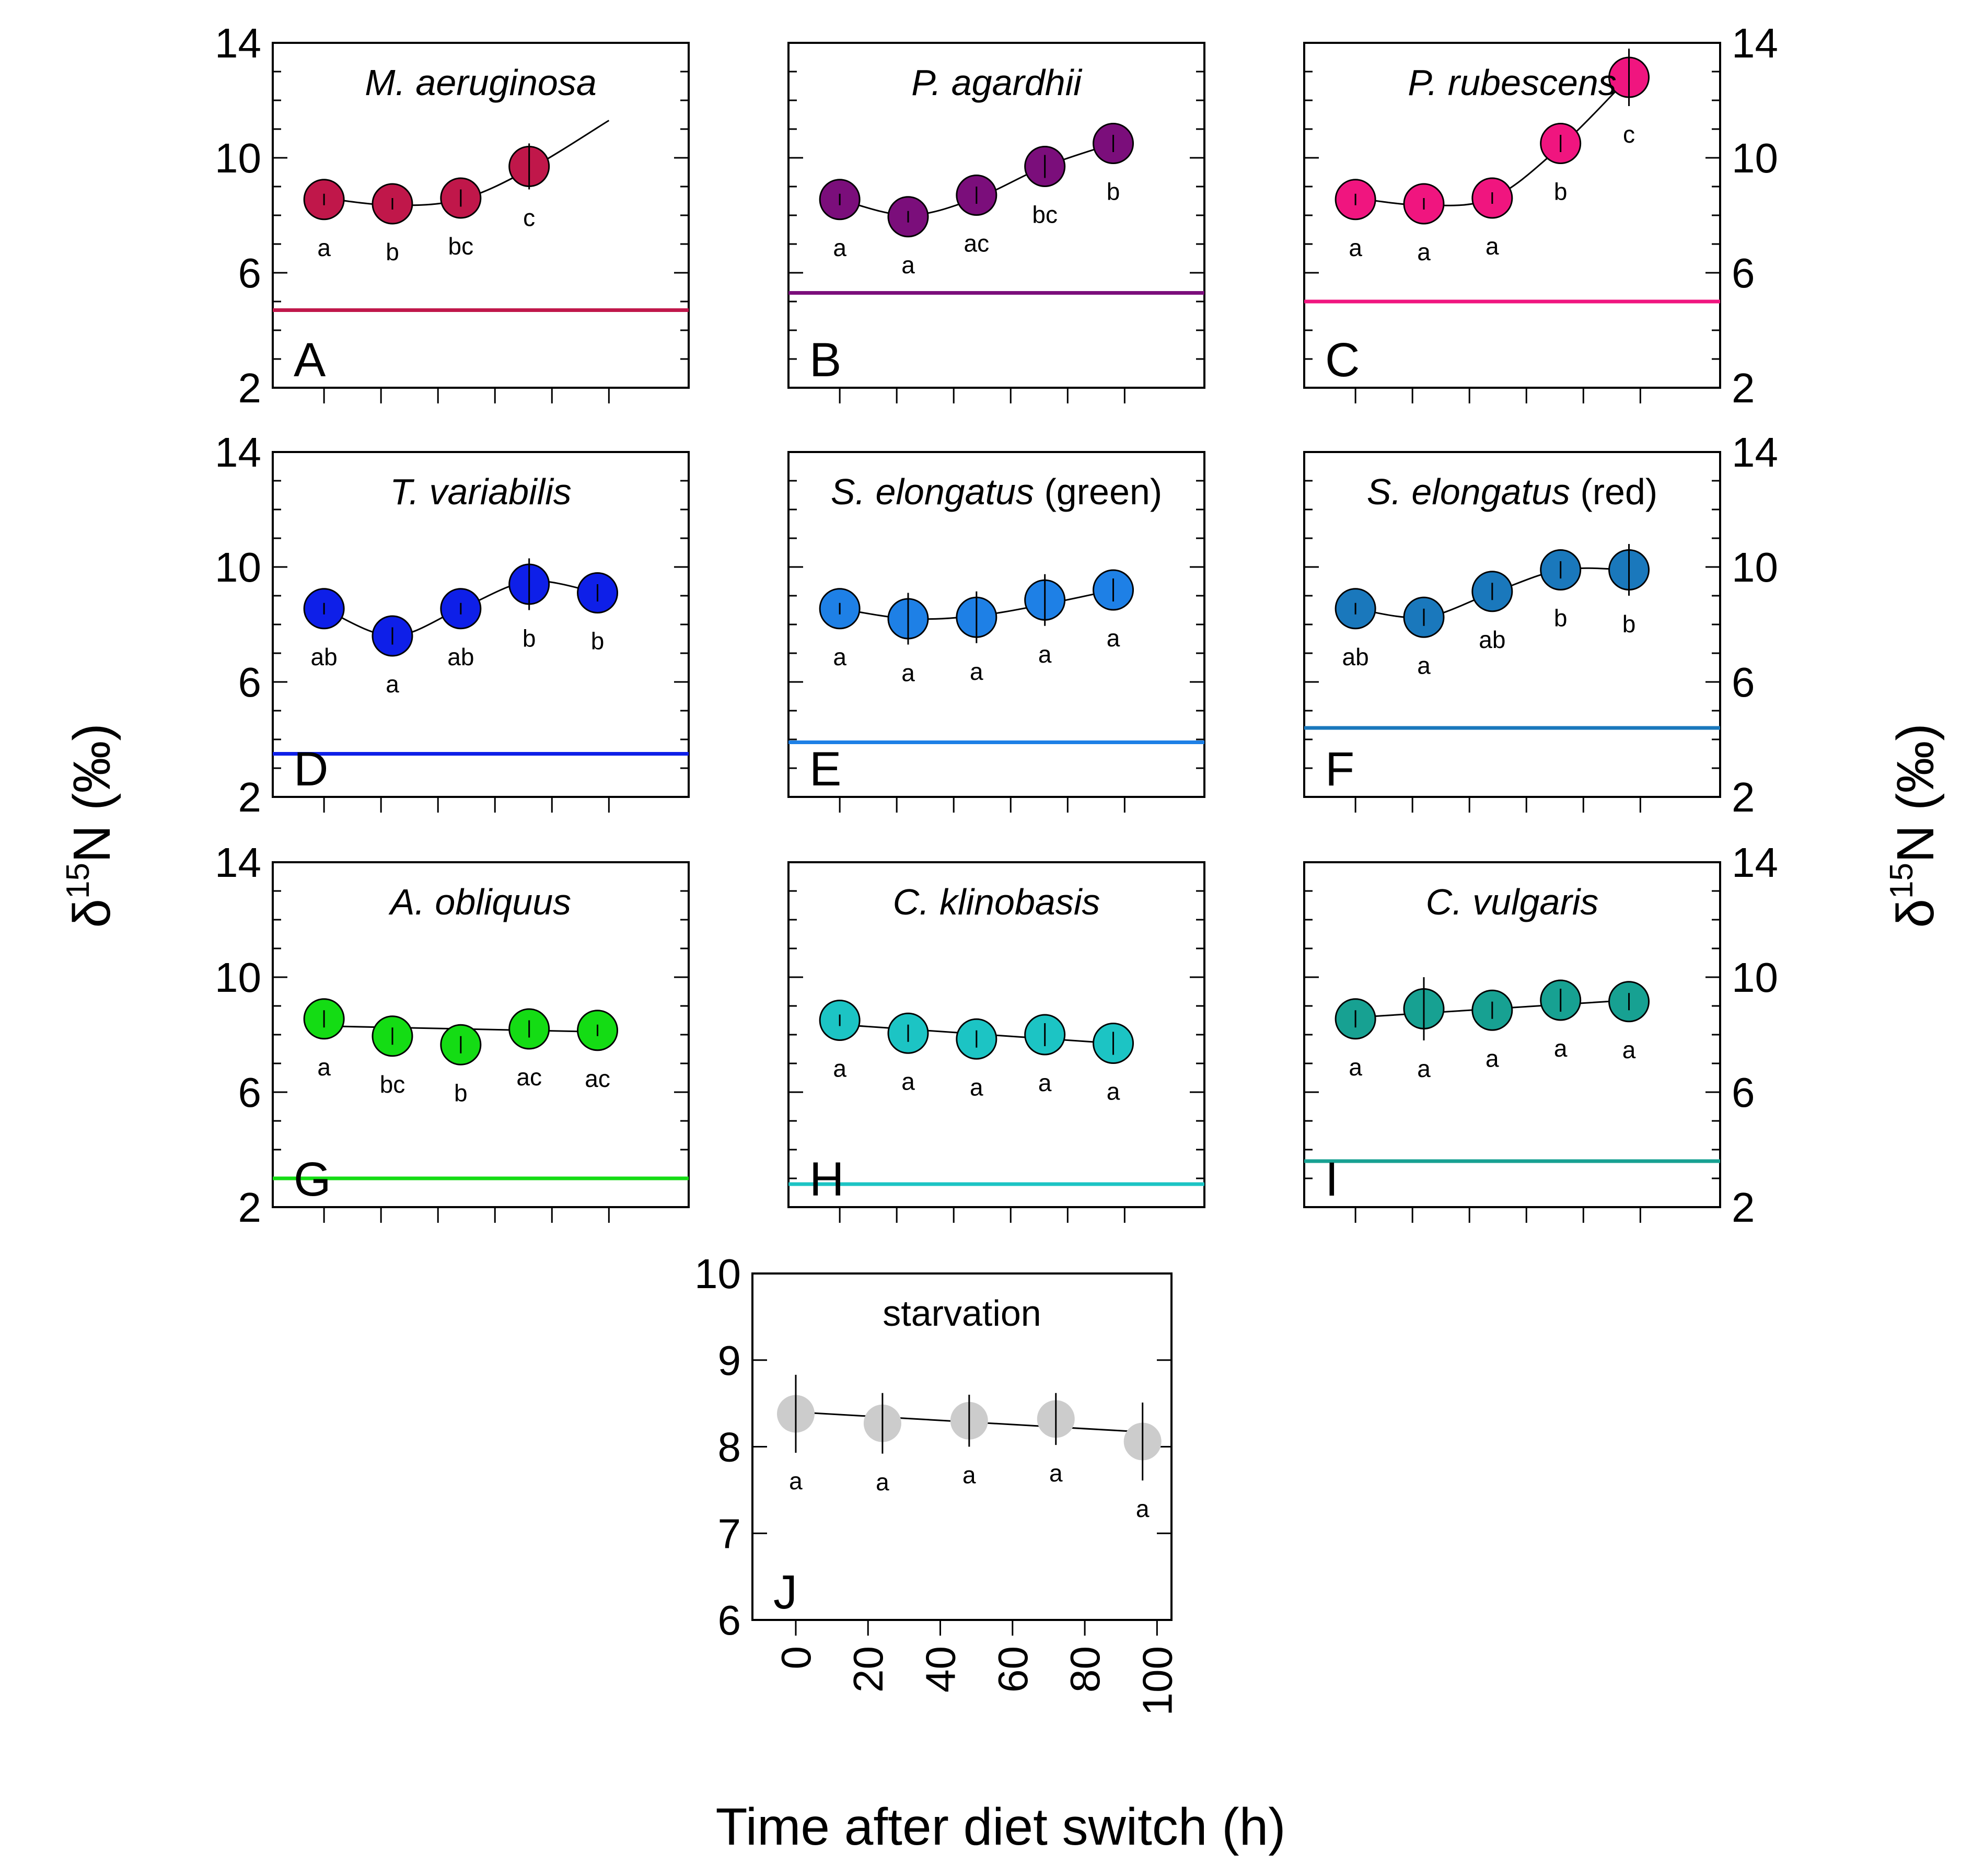 The width and height of the screenshot is (1961, 1876). Describe the element at coordinates (941, 1669) in the screenshot. I see `x-tick-label: 40` at that location.